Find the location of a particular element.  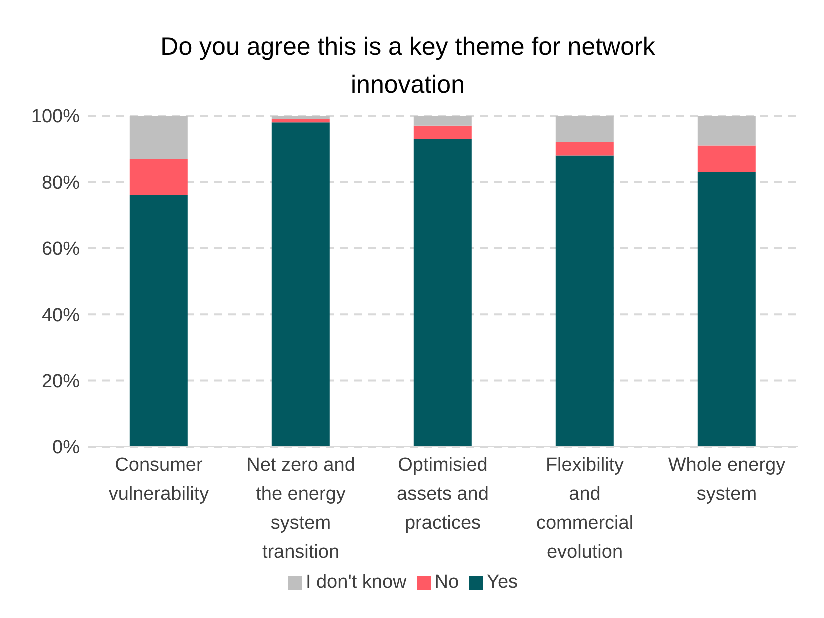

y-tick-label: 60% is located at coordinates (61, 249).